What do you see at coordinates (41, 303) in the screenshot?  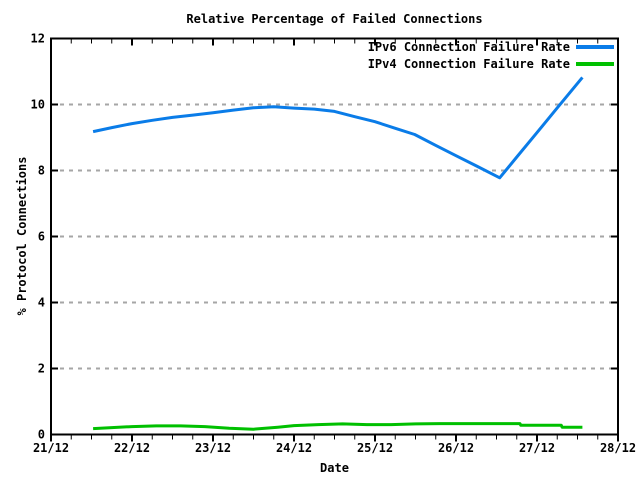 I see `y-tick-label: 4` at bounding box center [41, 303].